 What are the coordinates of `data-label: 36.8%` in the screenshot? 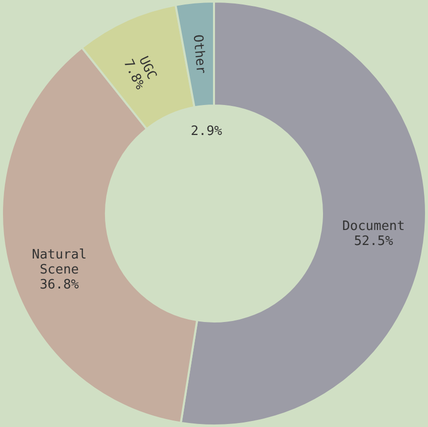 It's located at (60, 284).